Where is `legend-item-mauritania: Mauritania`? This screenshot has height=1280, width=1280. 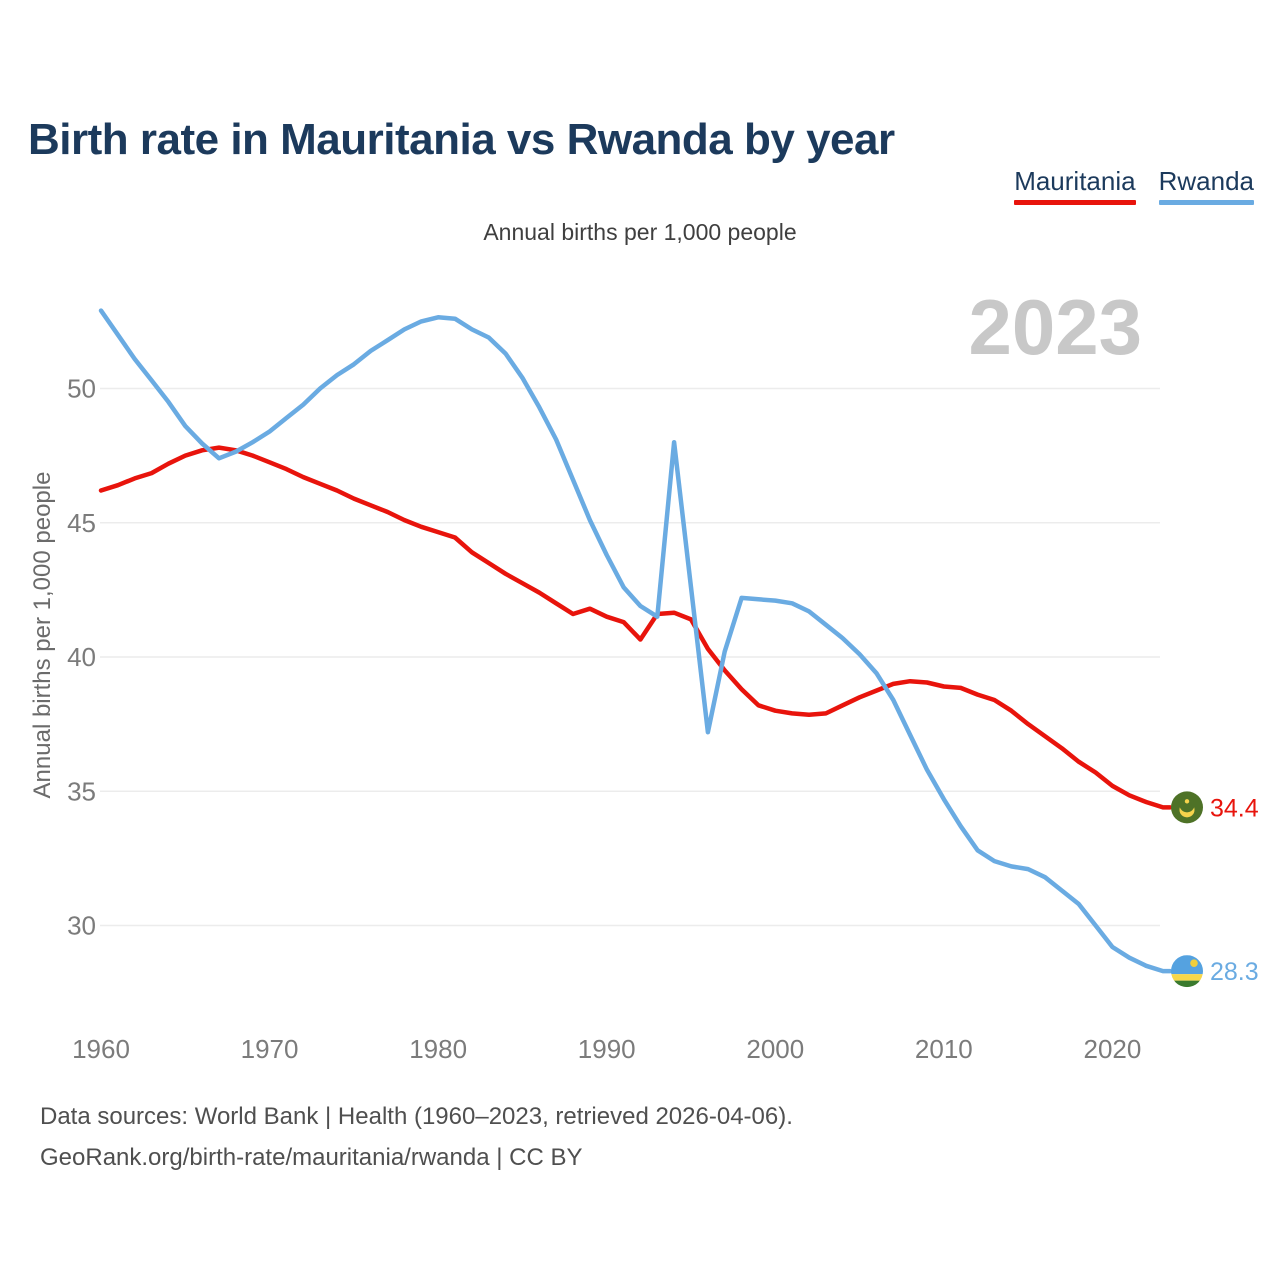
legend-item-mauritania: Mauritania is located at coordinates (1075, 185).